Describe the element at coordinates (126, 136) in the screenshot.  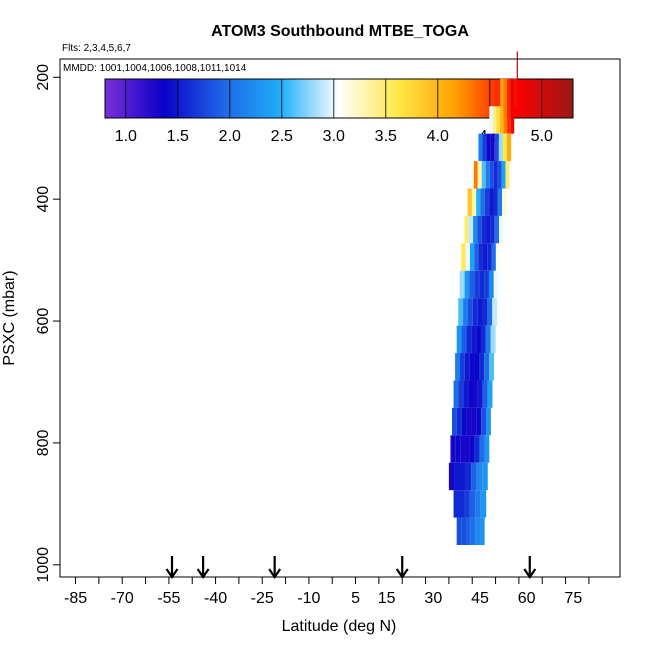
I see `colorbar-tick-label: 1.0` at that location.